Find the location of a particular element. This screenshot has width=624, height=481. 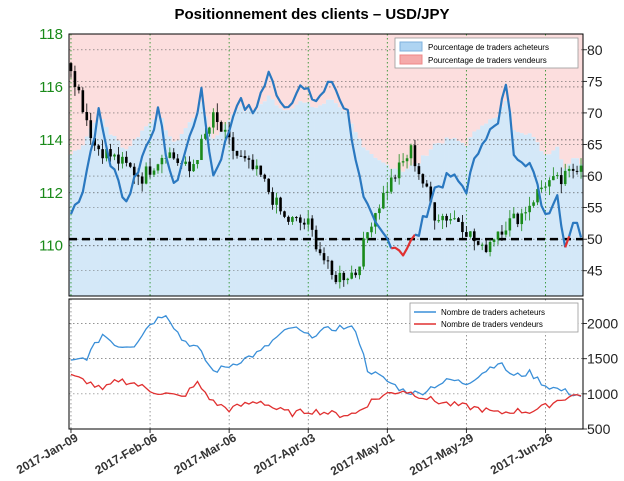

bottom-legend-box is located at coordinates (494, 317).